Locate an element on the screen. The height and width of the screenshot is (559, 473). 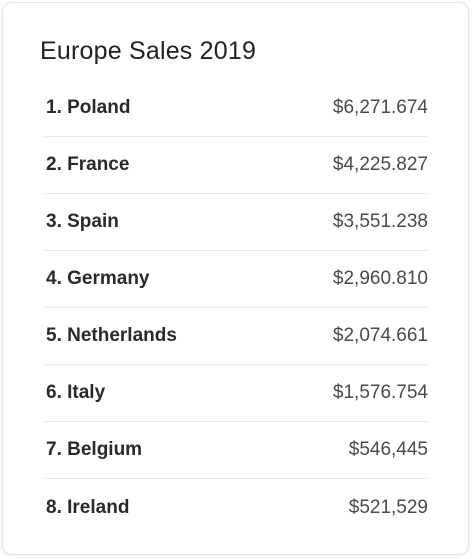
sales-amount: $6,271.674 is located at coordinates (380, 107).